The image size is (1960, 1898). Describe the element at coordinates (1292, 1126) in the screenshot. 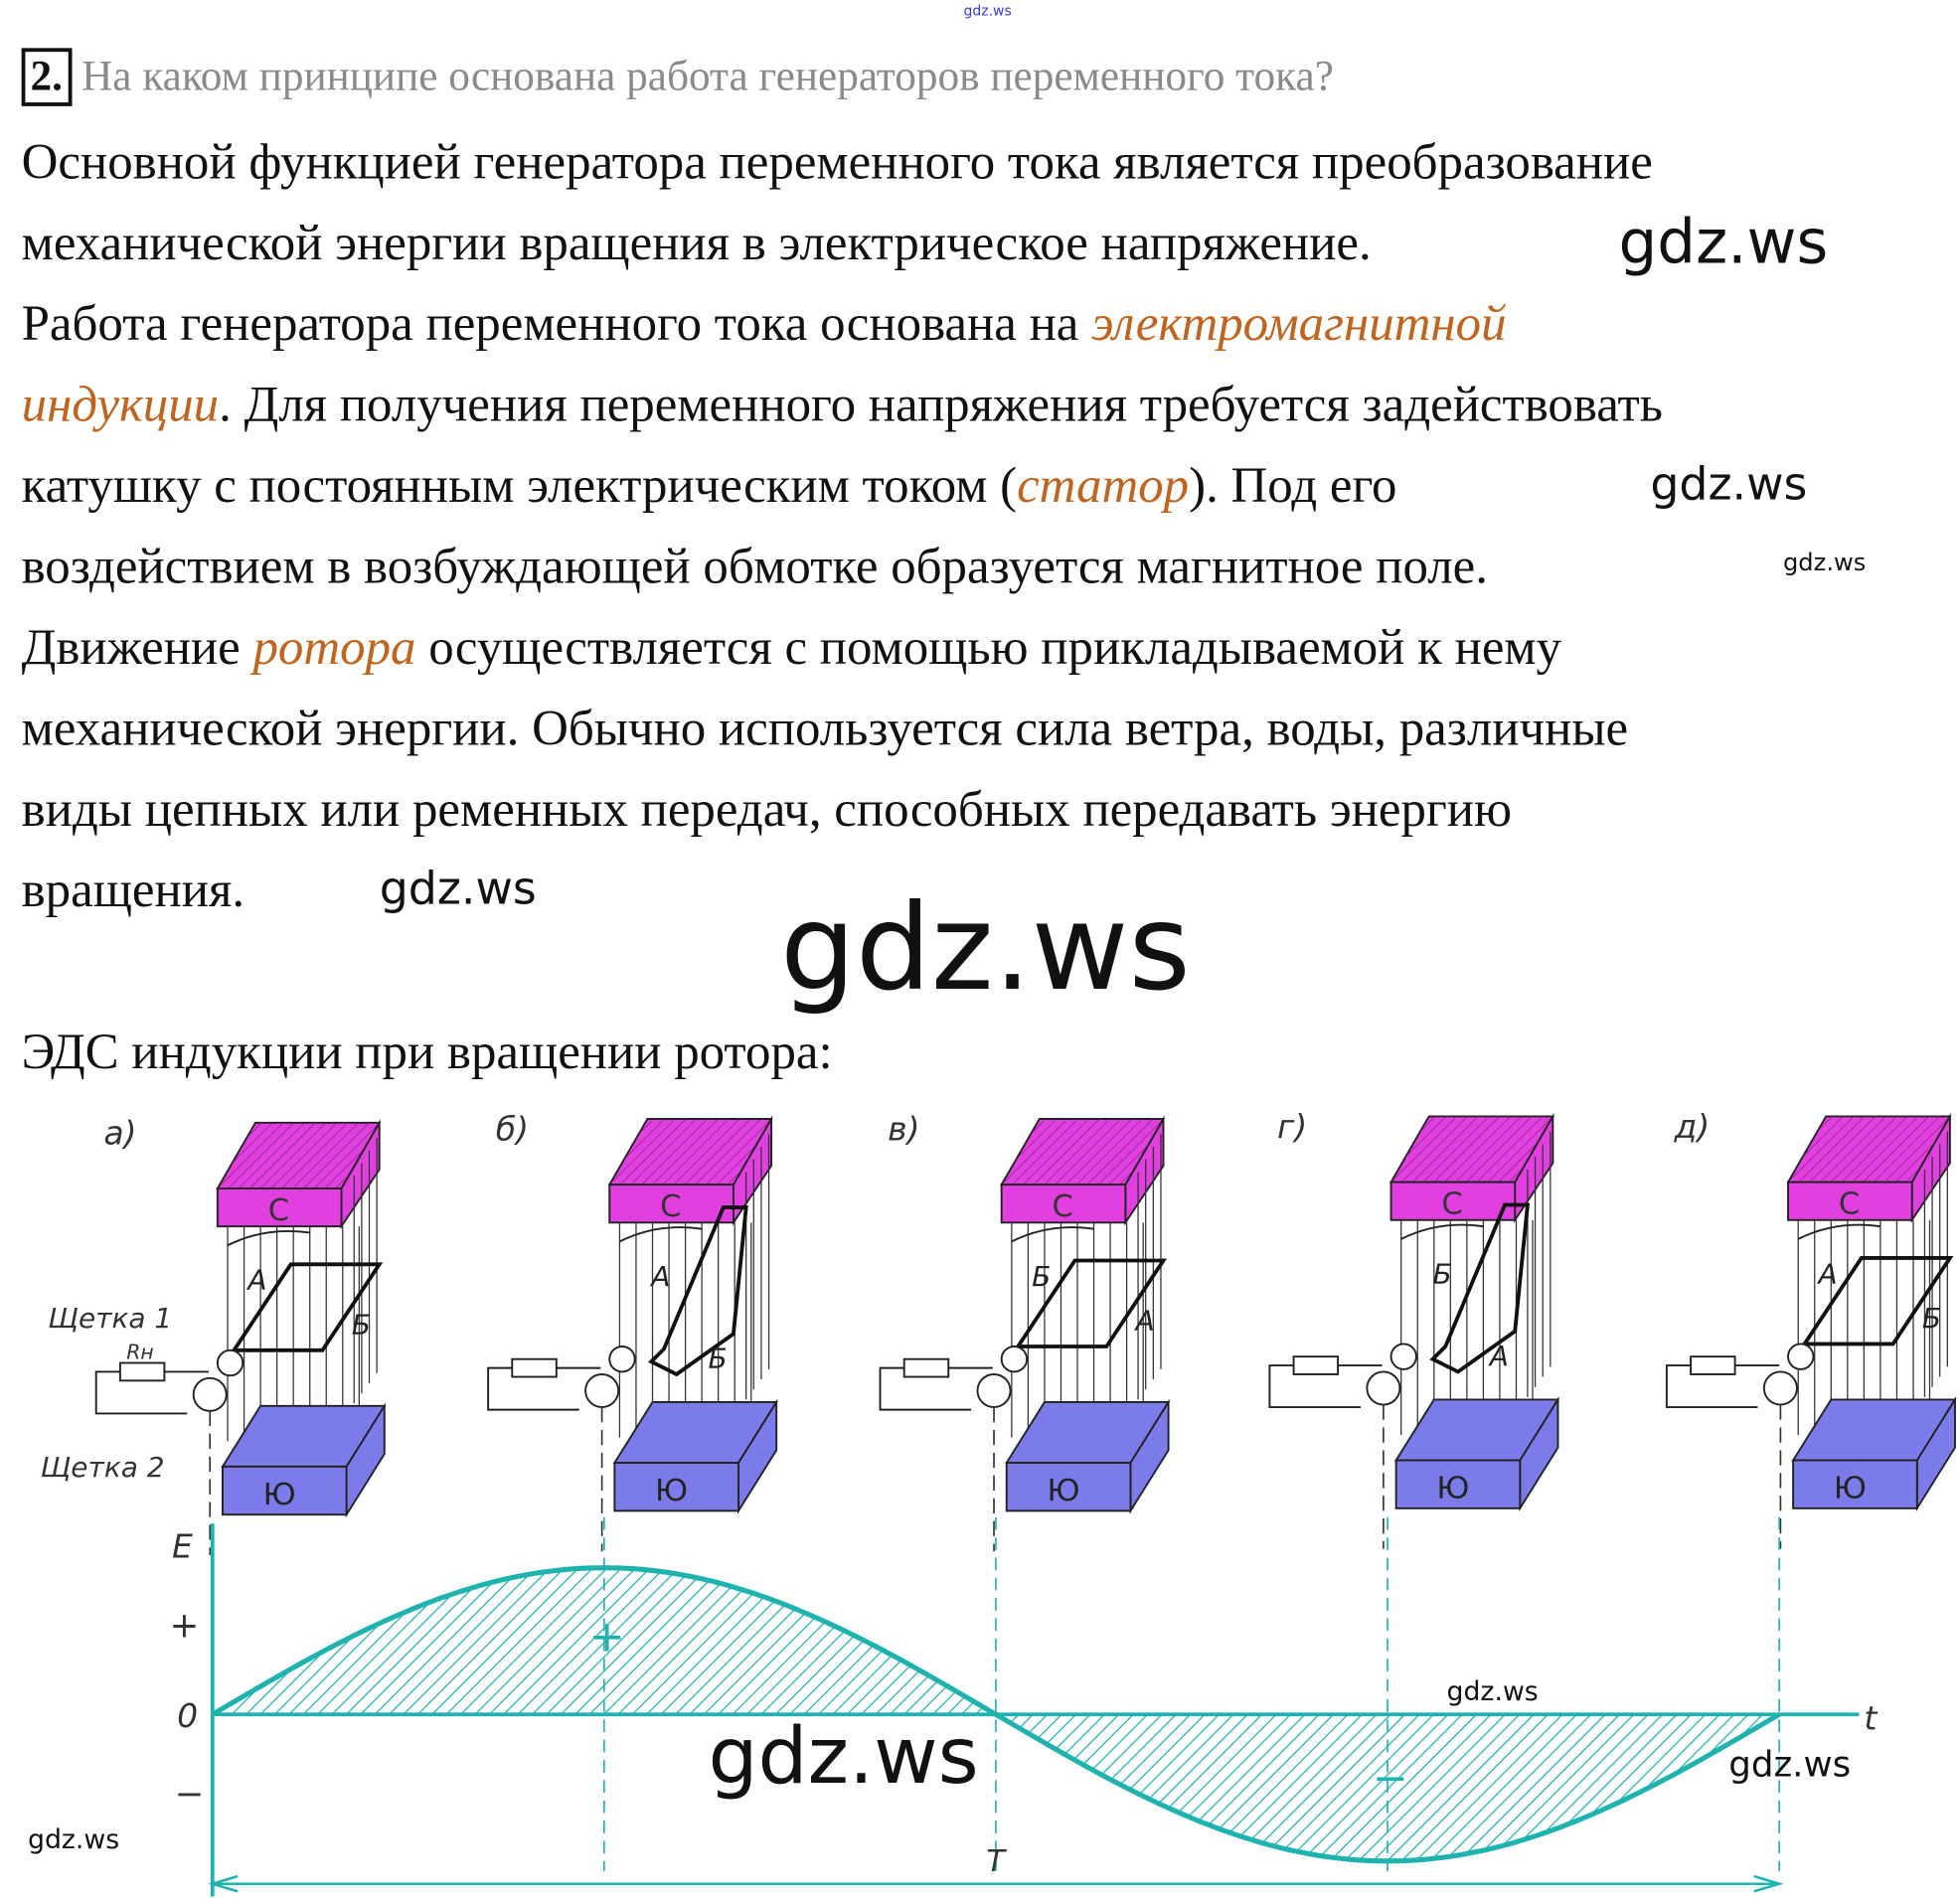

I see `panel-label: г)` at that location.